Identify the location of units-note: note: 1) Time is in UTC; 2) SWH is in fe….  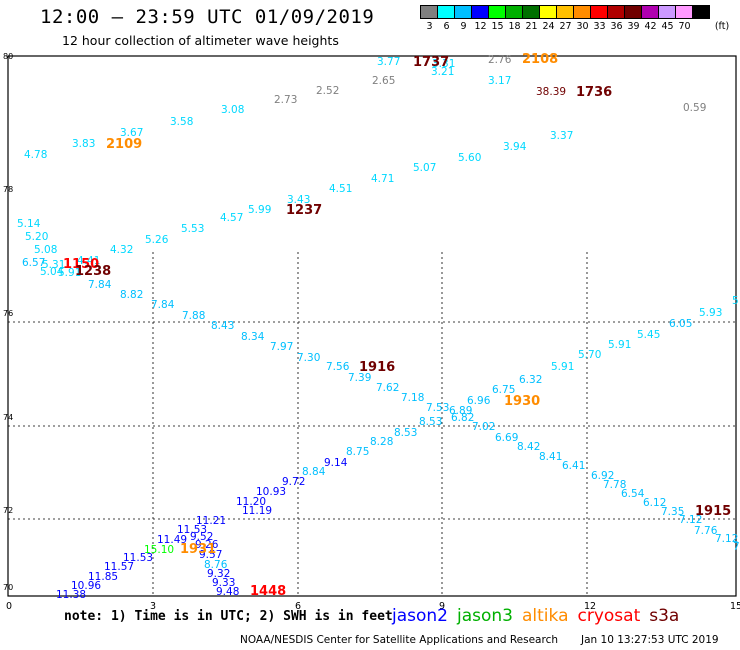
(228, 616).